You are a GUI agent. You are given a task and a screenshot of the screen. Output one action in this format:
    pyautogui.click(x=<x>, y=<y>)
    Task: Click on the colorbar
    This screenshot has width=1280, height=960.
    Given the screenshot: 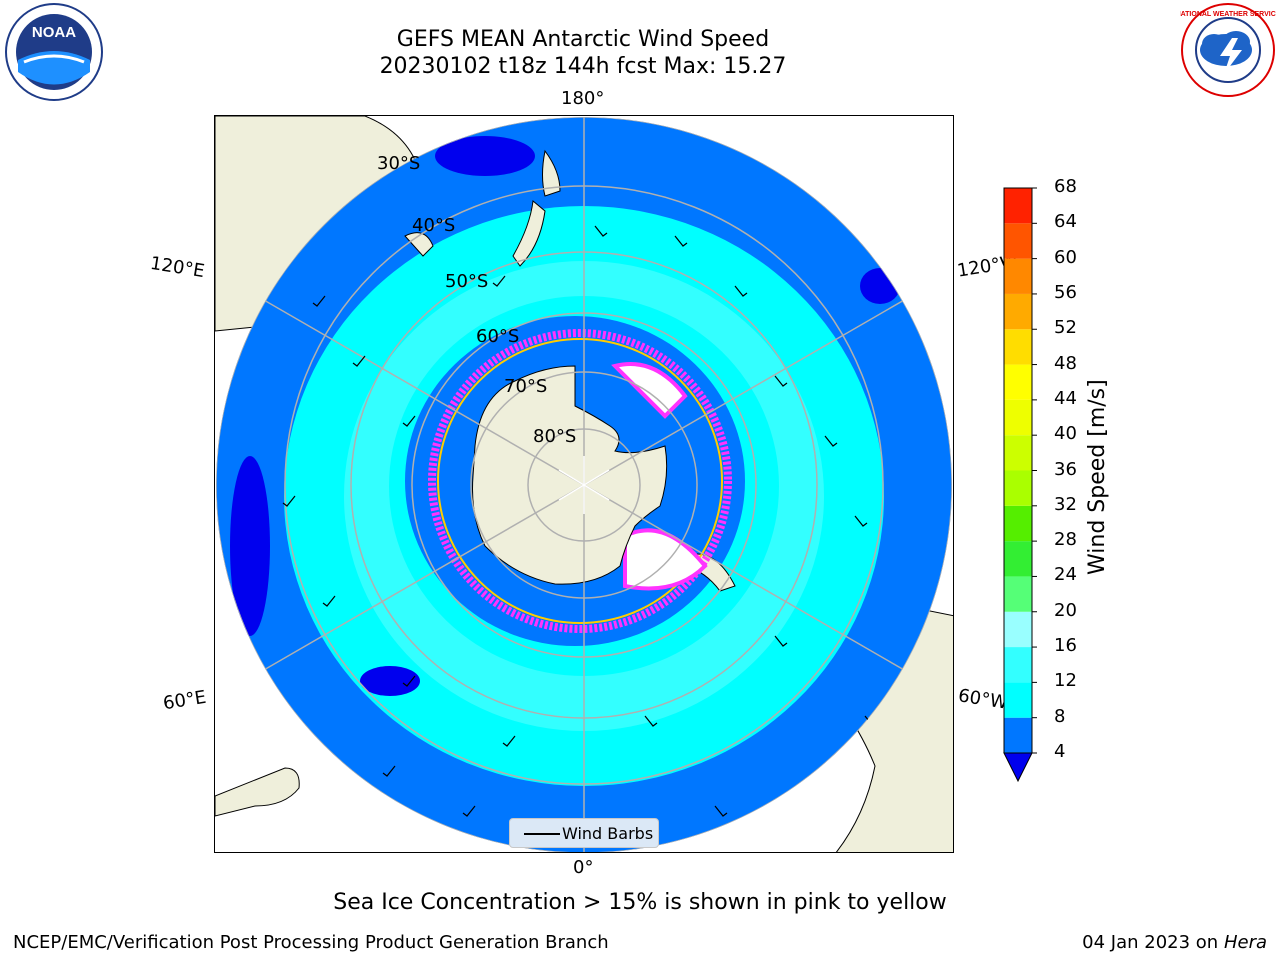 What is the action you would take?
    pyautogui.click(x=1020, y=485)
    